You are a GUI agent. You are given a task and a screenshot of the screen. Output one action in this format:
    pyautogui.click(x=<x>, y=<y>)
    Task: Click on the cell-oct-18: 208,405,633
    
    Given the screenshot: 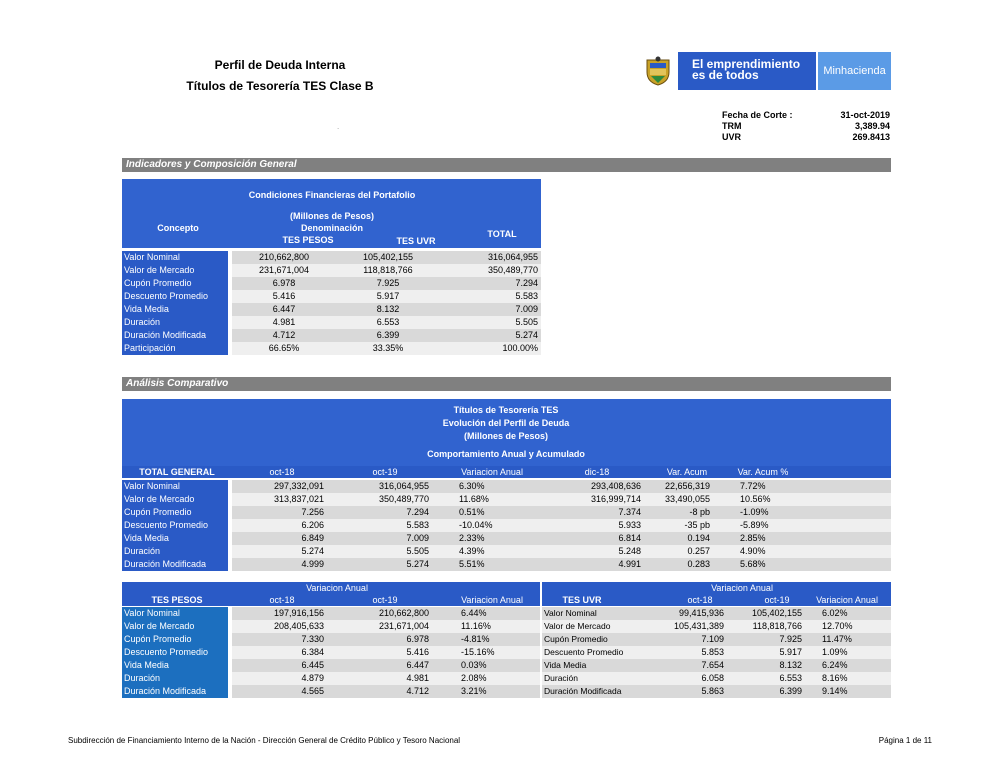 What is the action you would take?
    pyautogui.click(x=284, y=626)
    